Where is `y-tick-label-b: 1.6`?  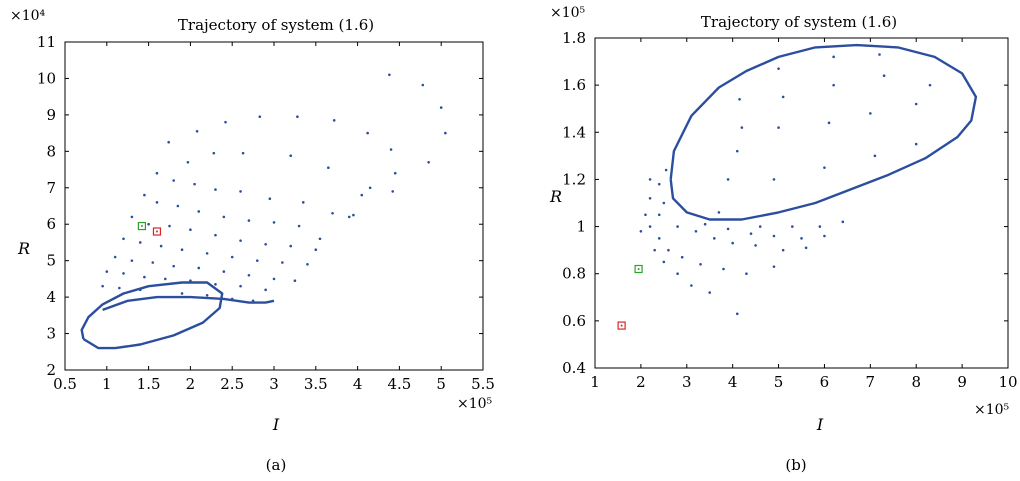 y-tick-label-b: 1.6 is located at coordinates (574, 85).